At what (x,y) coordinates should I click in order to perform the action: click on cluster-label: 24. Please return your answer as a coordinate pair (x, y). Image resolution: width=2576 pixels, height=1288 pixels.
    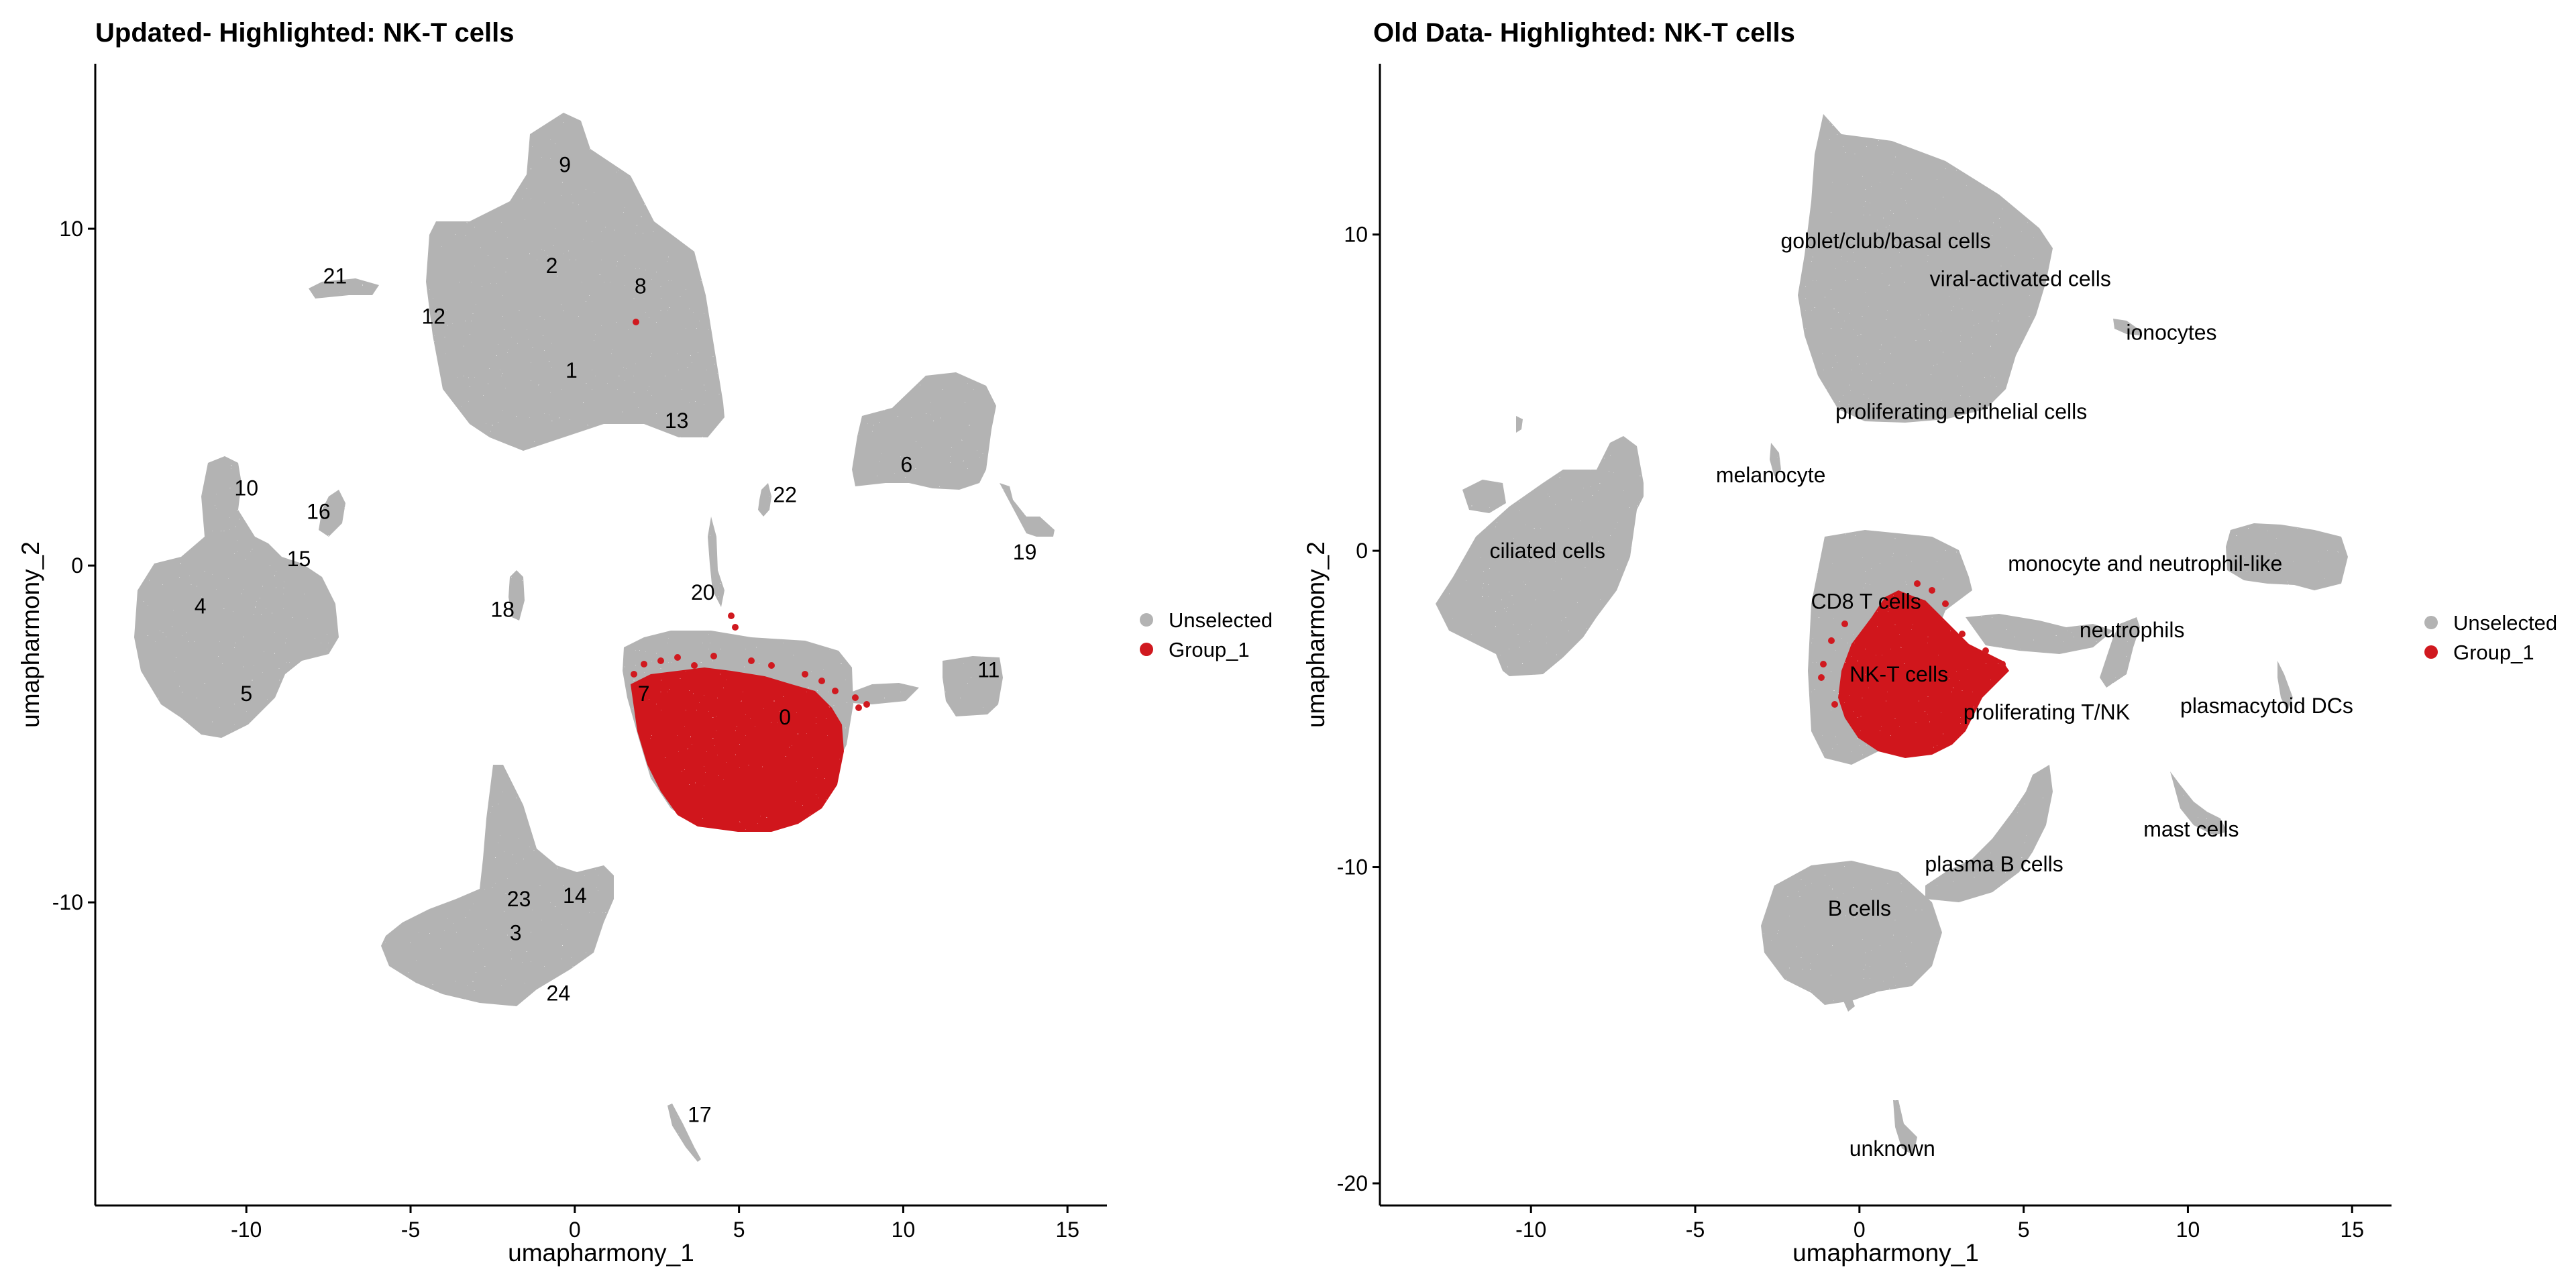
    Looking at the image, I should click on (559, 993).